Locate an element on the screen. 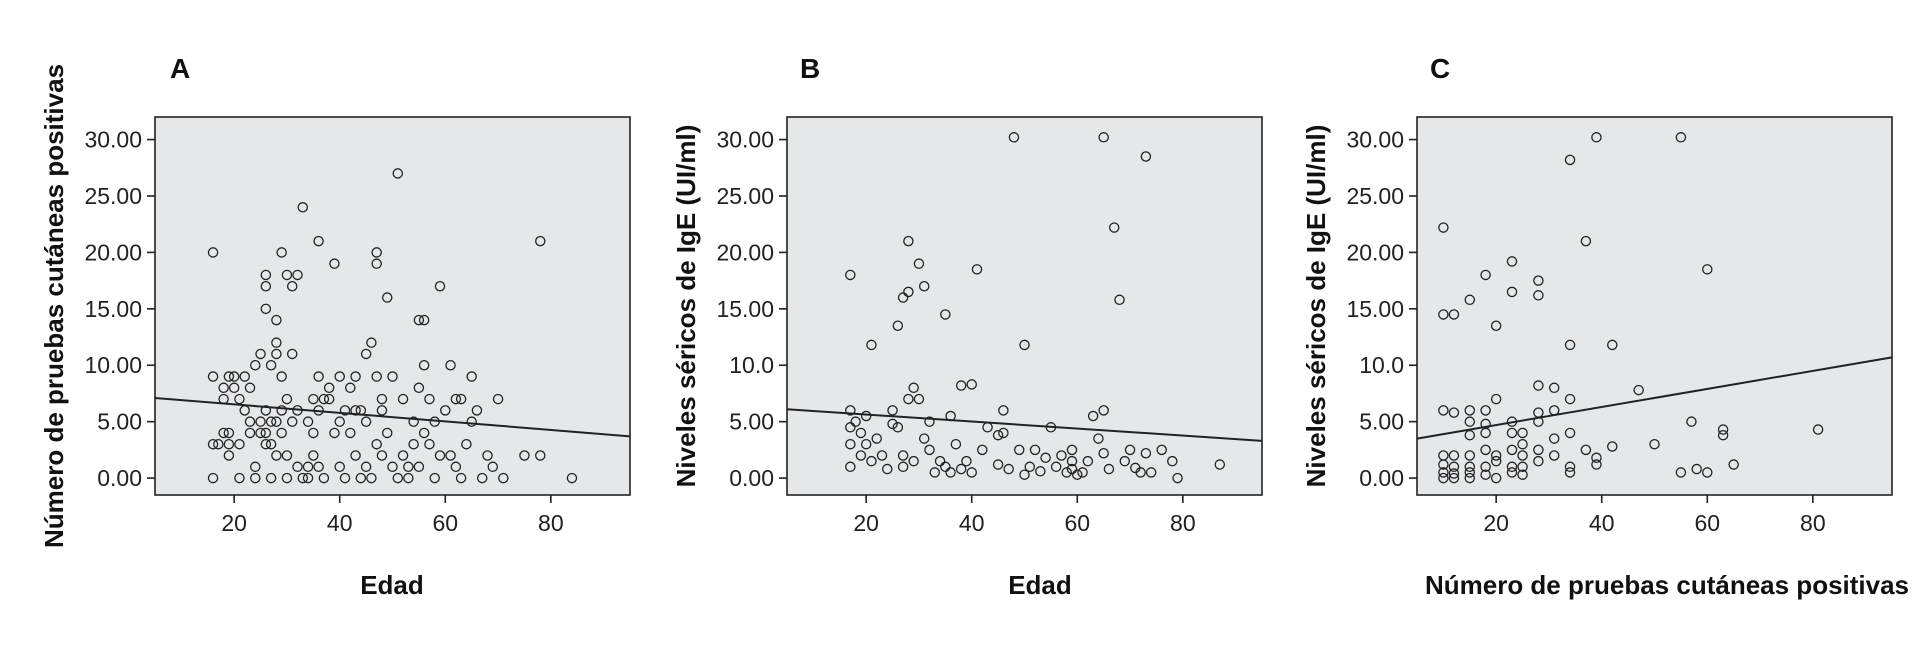 This screenshot has width=1920, height=645. plot-area is located at coordinates (392, 306).